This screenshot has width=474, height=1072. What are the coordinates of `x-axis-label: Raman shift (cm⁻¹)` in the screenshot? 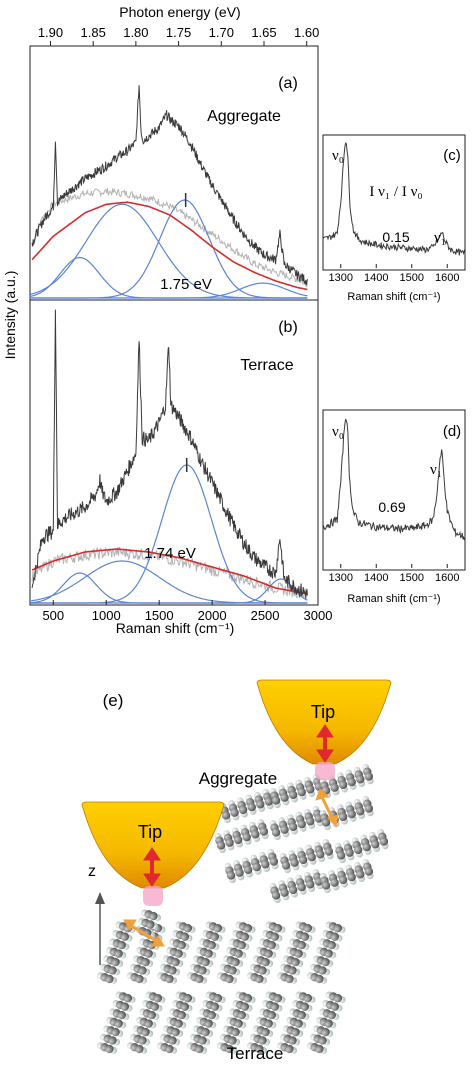 It's located at (175, 628).